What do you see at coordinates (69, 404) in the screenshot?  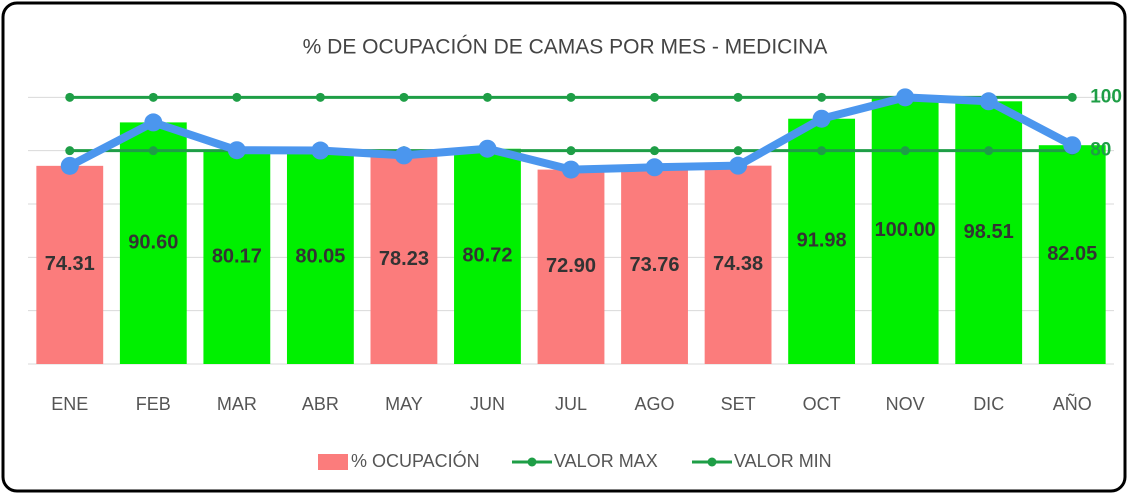 I see `x-tick-label: ENE` at bounding box center [69, 404].